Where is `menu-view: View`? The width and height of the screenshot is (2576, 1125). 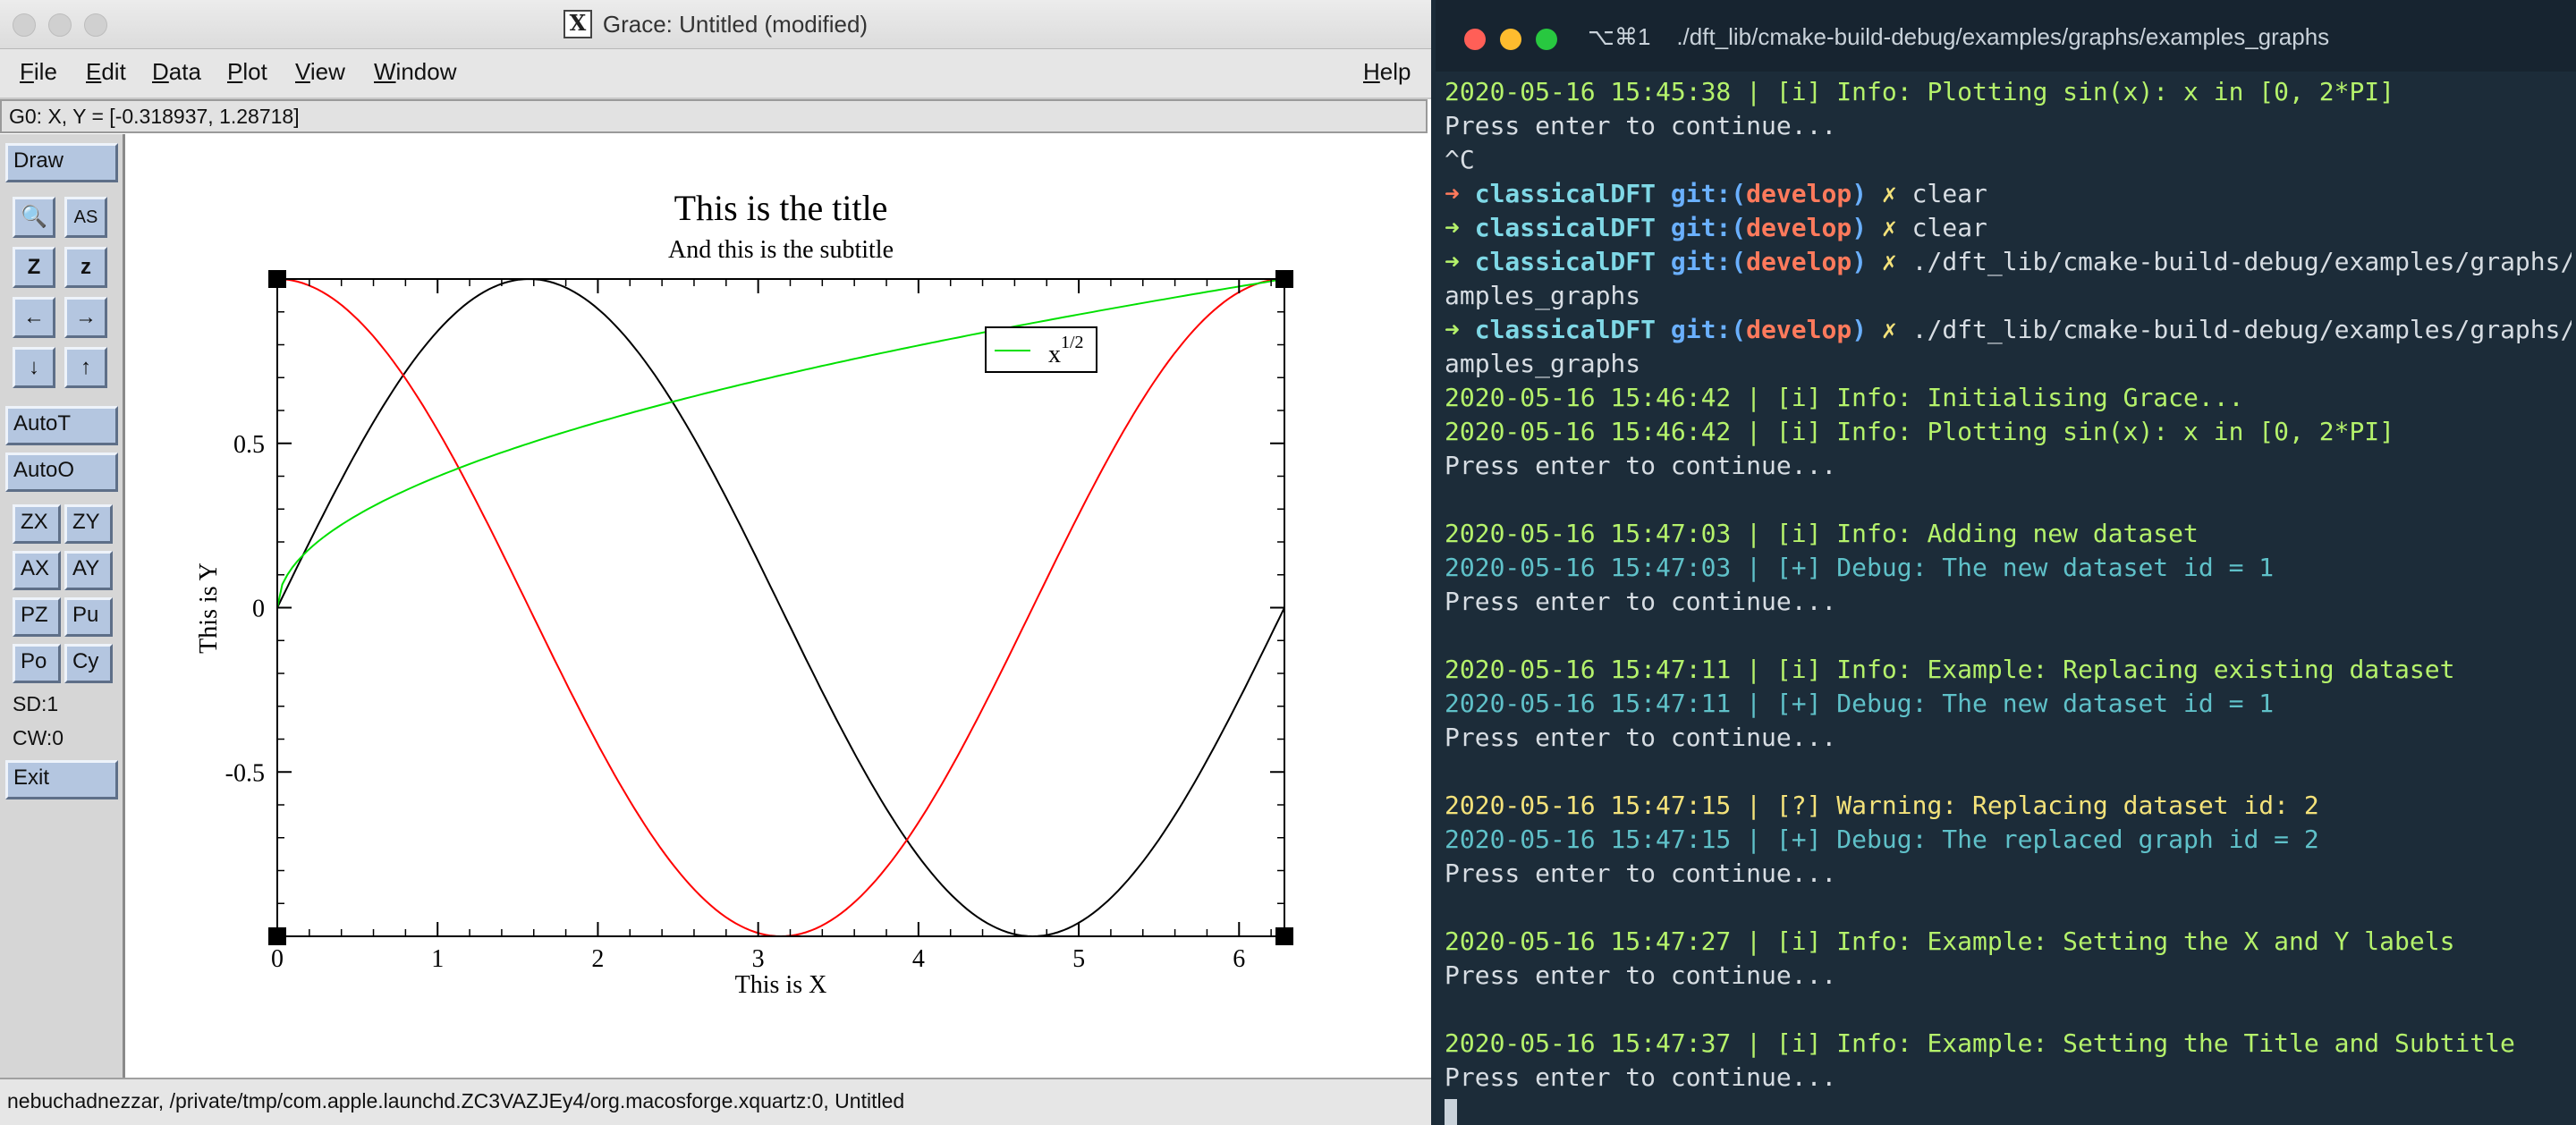
menu-view: View is located at coordinates (320, 72).